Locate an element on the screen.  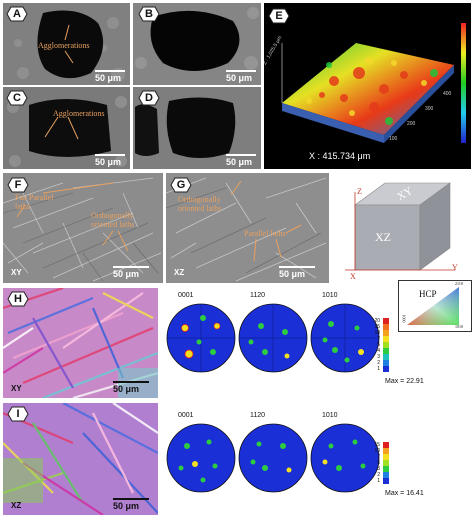
orthogonal-laths-label-g: Orthogonally oriented laths is located at coordinates (200, 204).